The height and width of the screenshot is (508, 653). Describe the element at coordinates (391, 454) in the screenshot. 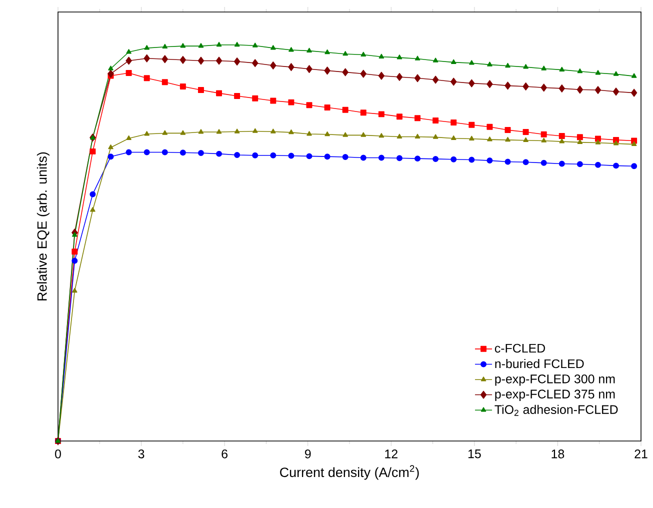

I see `x-tick-label: 12` at that location.